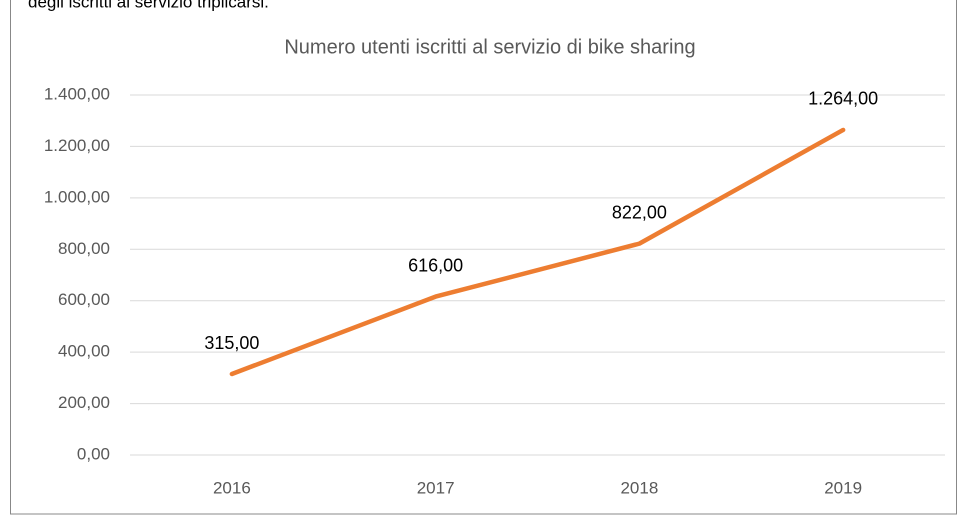  I want to click on y-tick-label: 800,00, so click(84, 248).